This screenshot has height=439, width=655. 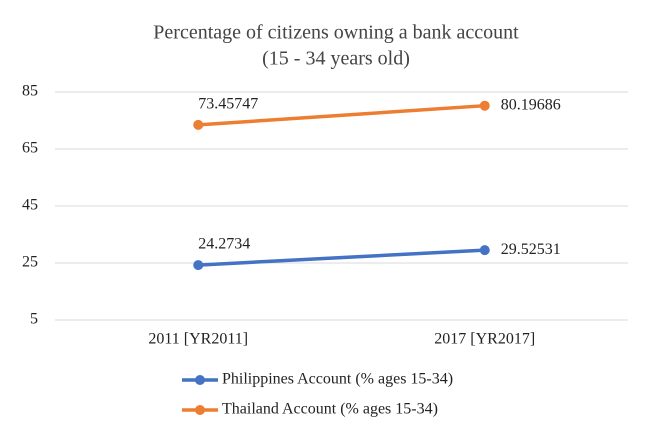 What do you see at coordinates (198, 339) in the screenshot?
I see `x-tick-label: 2011 [YR2011]` at bounding box center [198, 339].